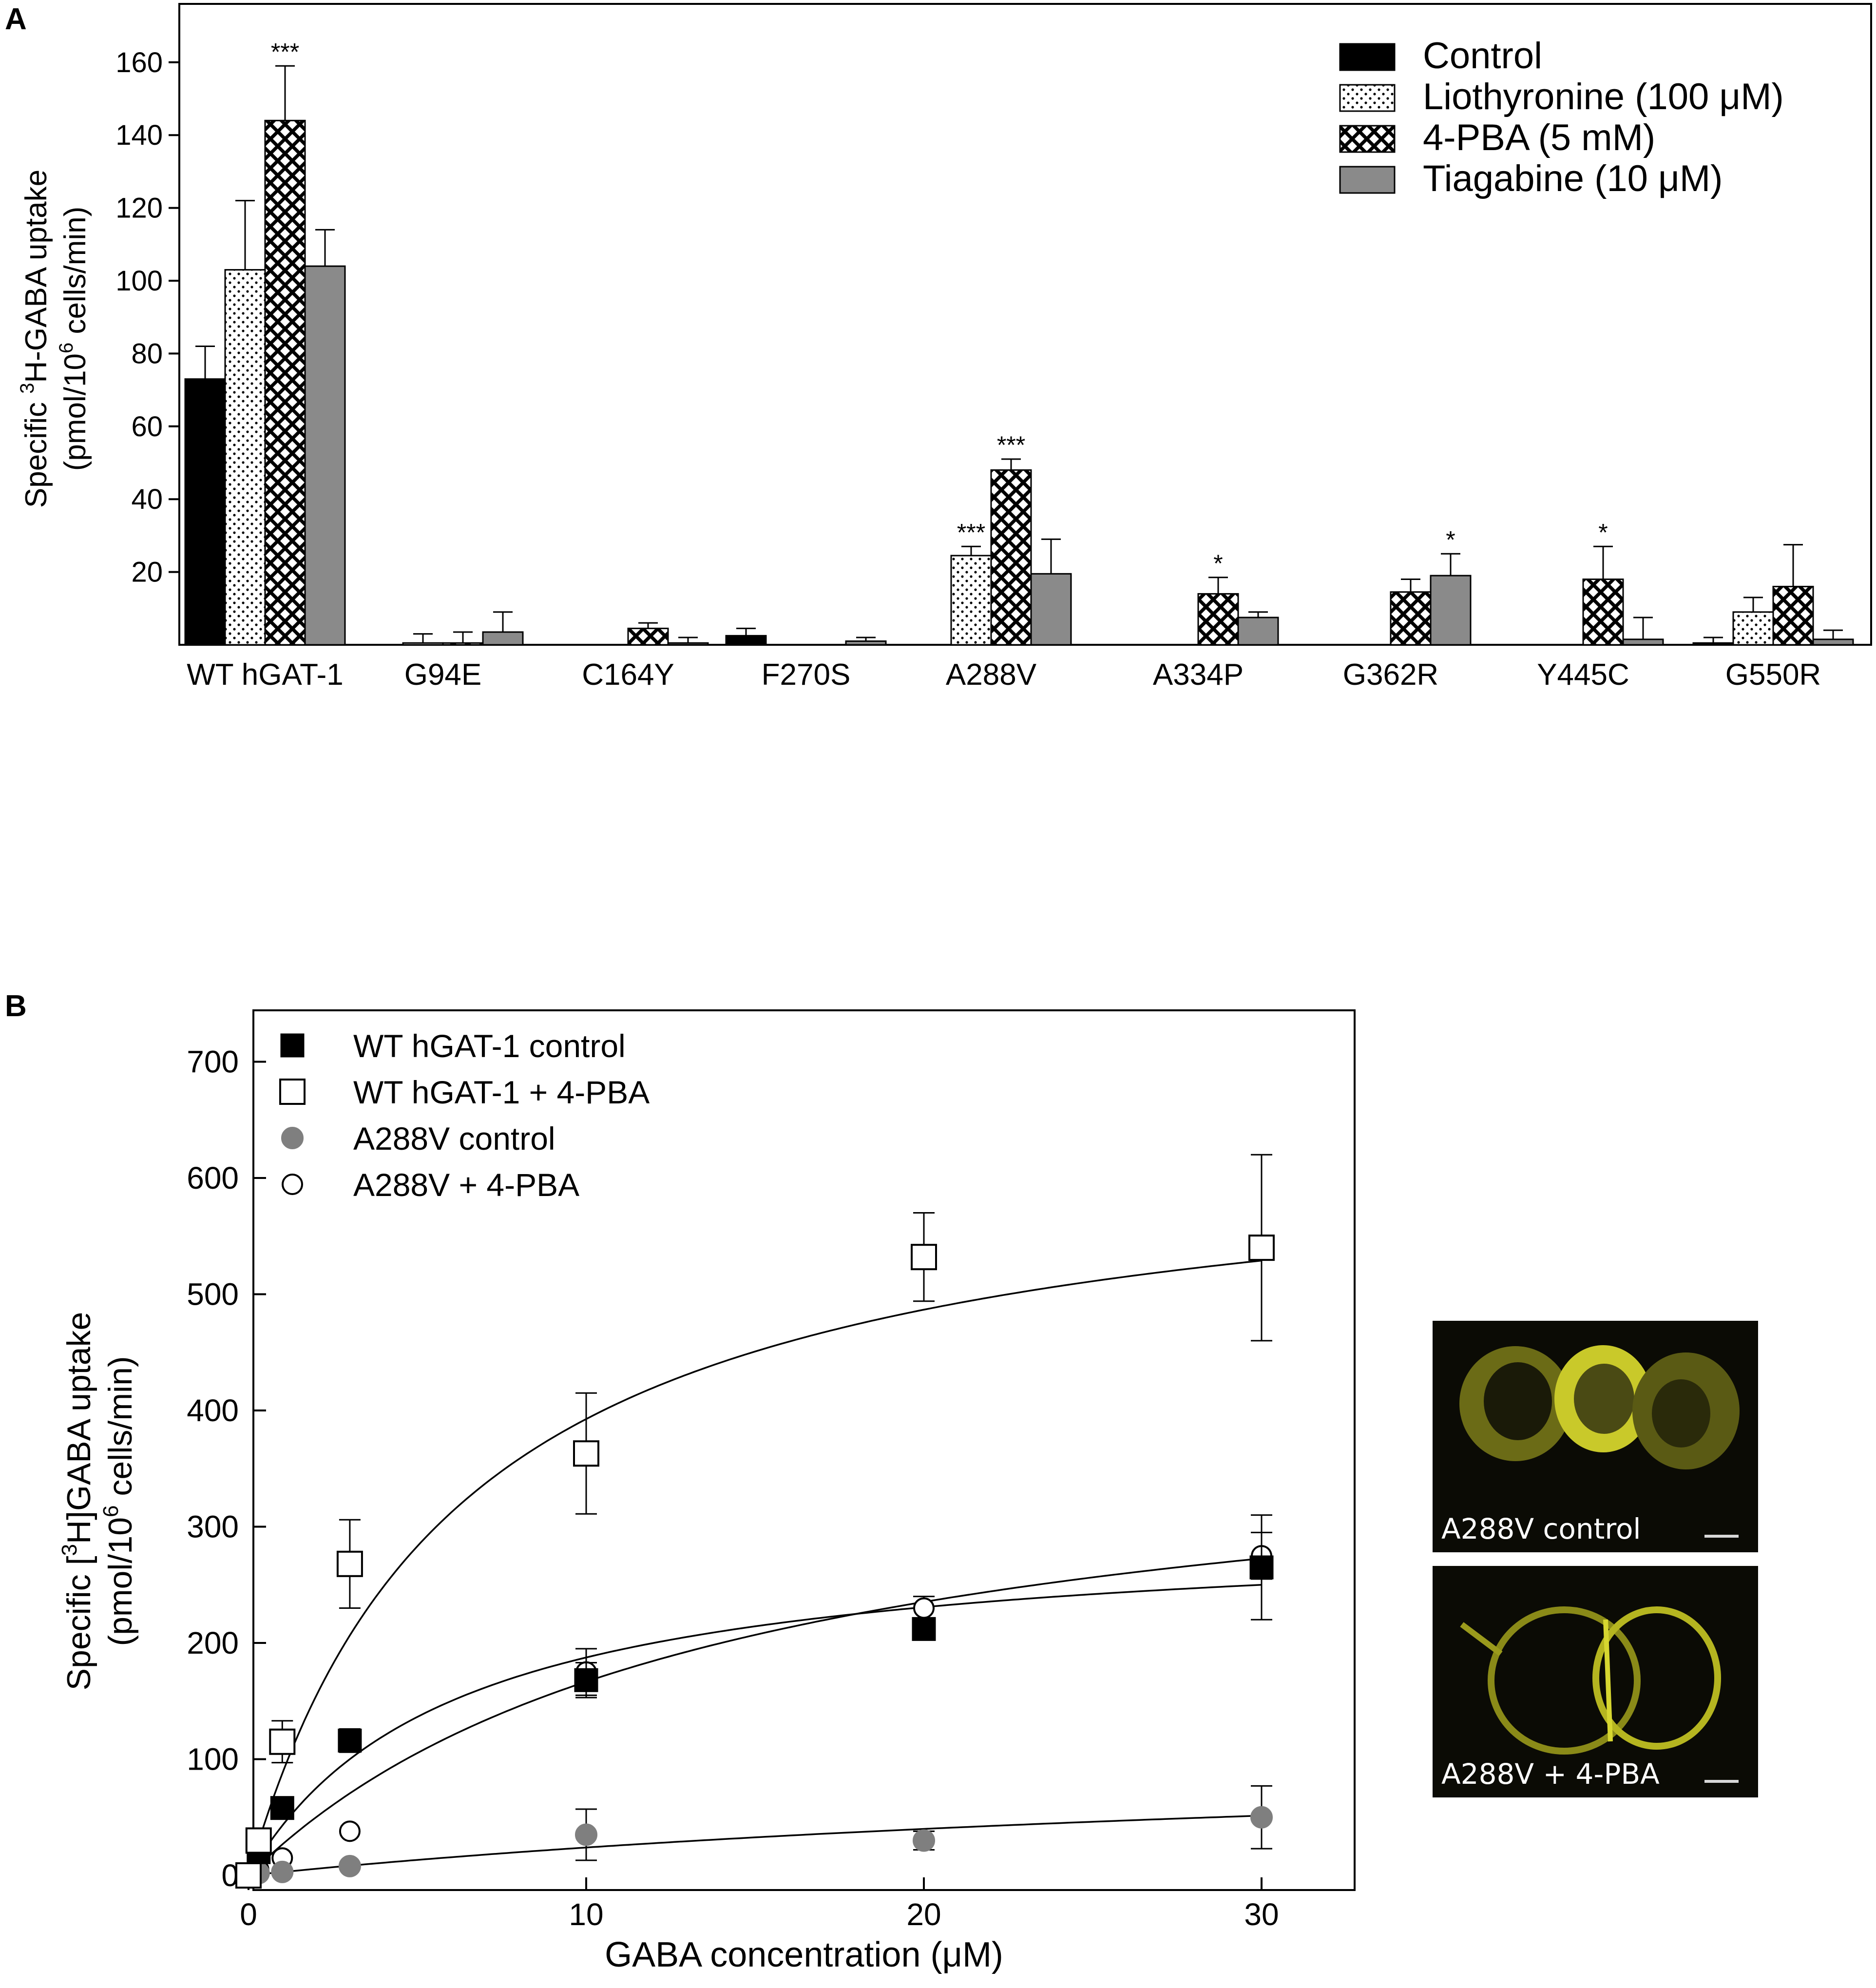 This screenshot has width=1876, height=1988. I want to click on legend-label-wt-hgat-1-4-pba: WT hGAT-1 + 4-PBA, so click(501, 1092).